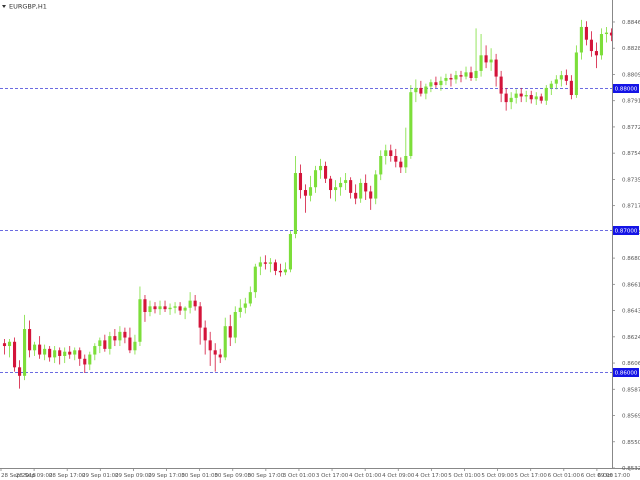  Describe the element at coordinates (631, 443) in the screenshot. I see `y-tick-label: 0.85505` at that location.